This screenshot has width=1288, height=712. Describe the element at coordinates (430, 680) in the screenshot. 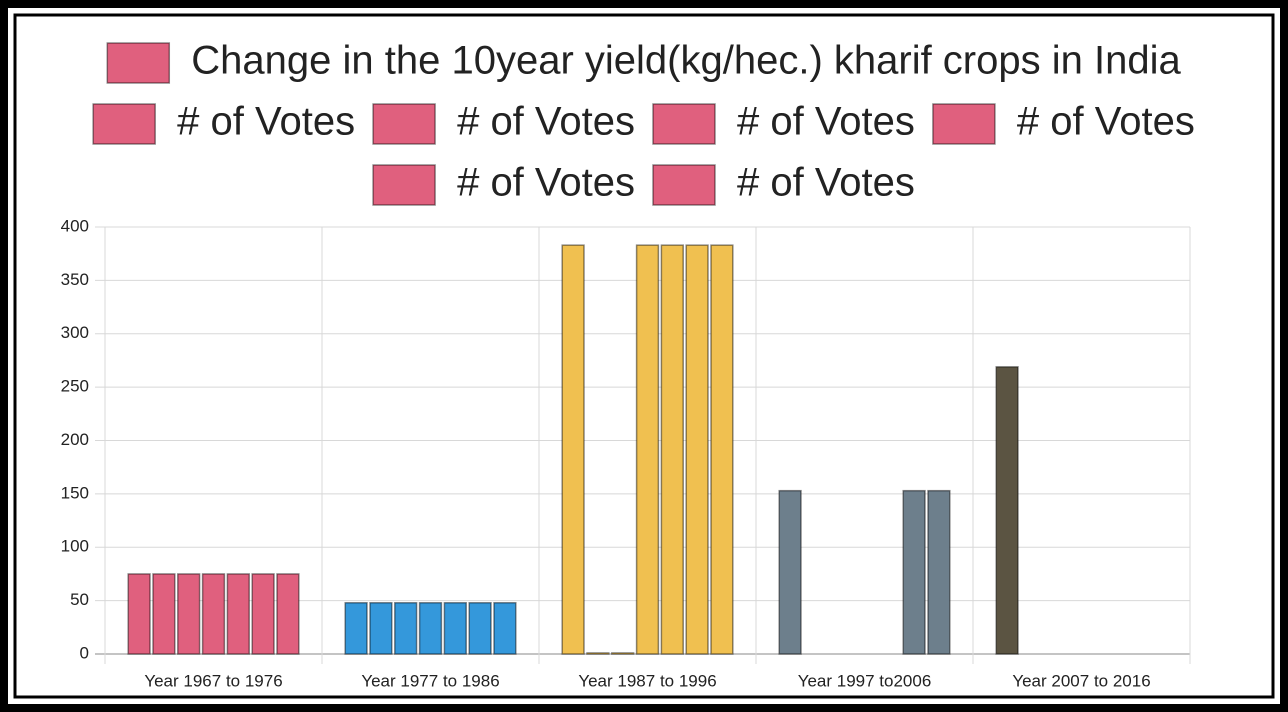

I see `x-tick-label: Year 1977 to 1986` at that location.